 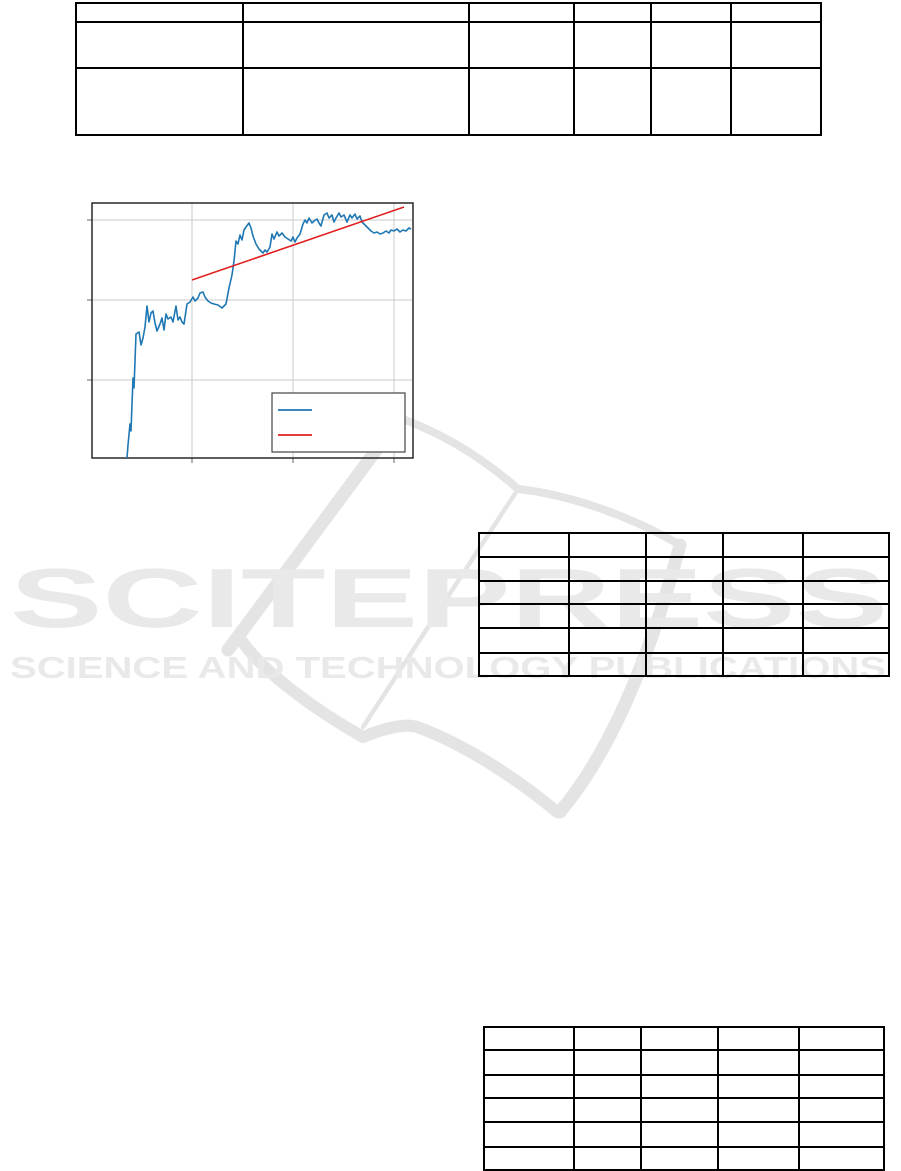 I want to click on chart-series-lines, so click(x=269, y=332).